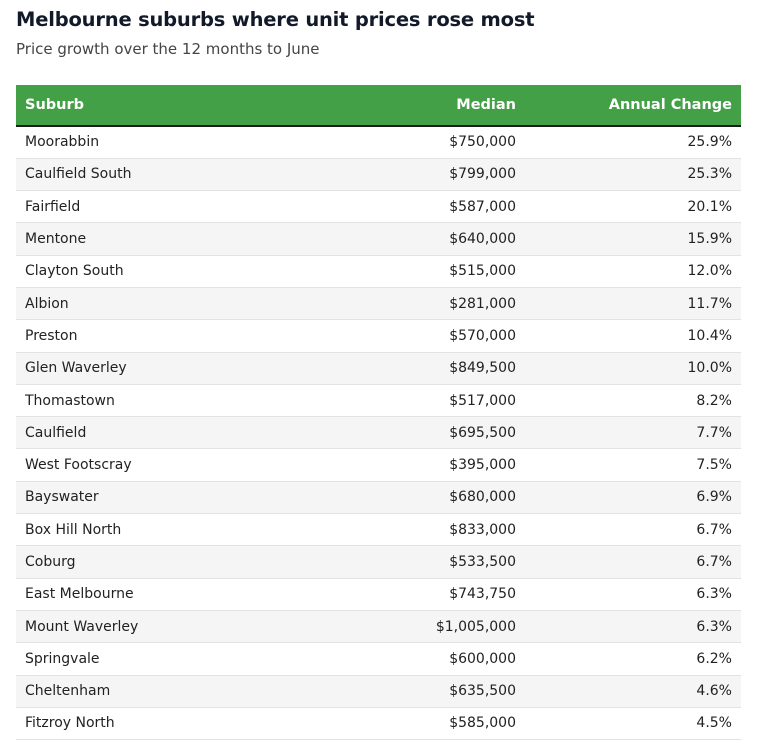 The width and height of the screenshot is (769, 748). What do you see at coordinates (633, 659) in the screenshot?
I see `cell-annual-change: 6.2%` at bounding box center [633, 659].